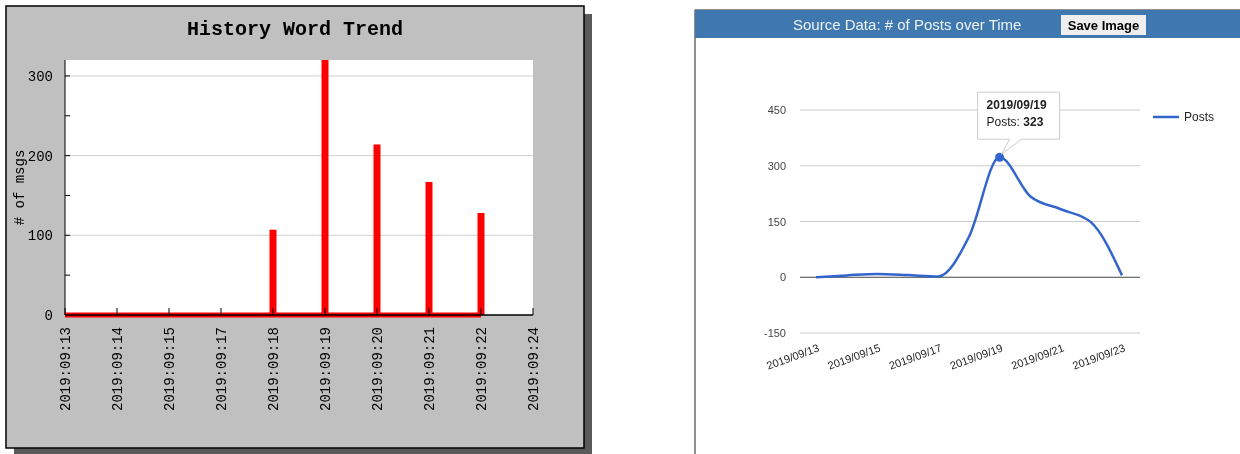 This screenshot has width=1240, height=454. I want to click on x-tick-label: 2019:09:18, so click(274, 369).